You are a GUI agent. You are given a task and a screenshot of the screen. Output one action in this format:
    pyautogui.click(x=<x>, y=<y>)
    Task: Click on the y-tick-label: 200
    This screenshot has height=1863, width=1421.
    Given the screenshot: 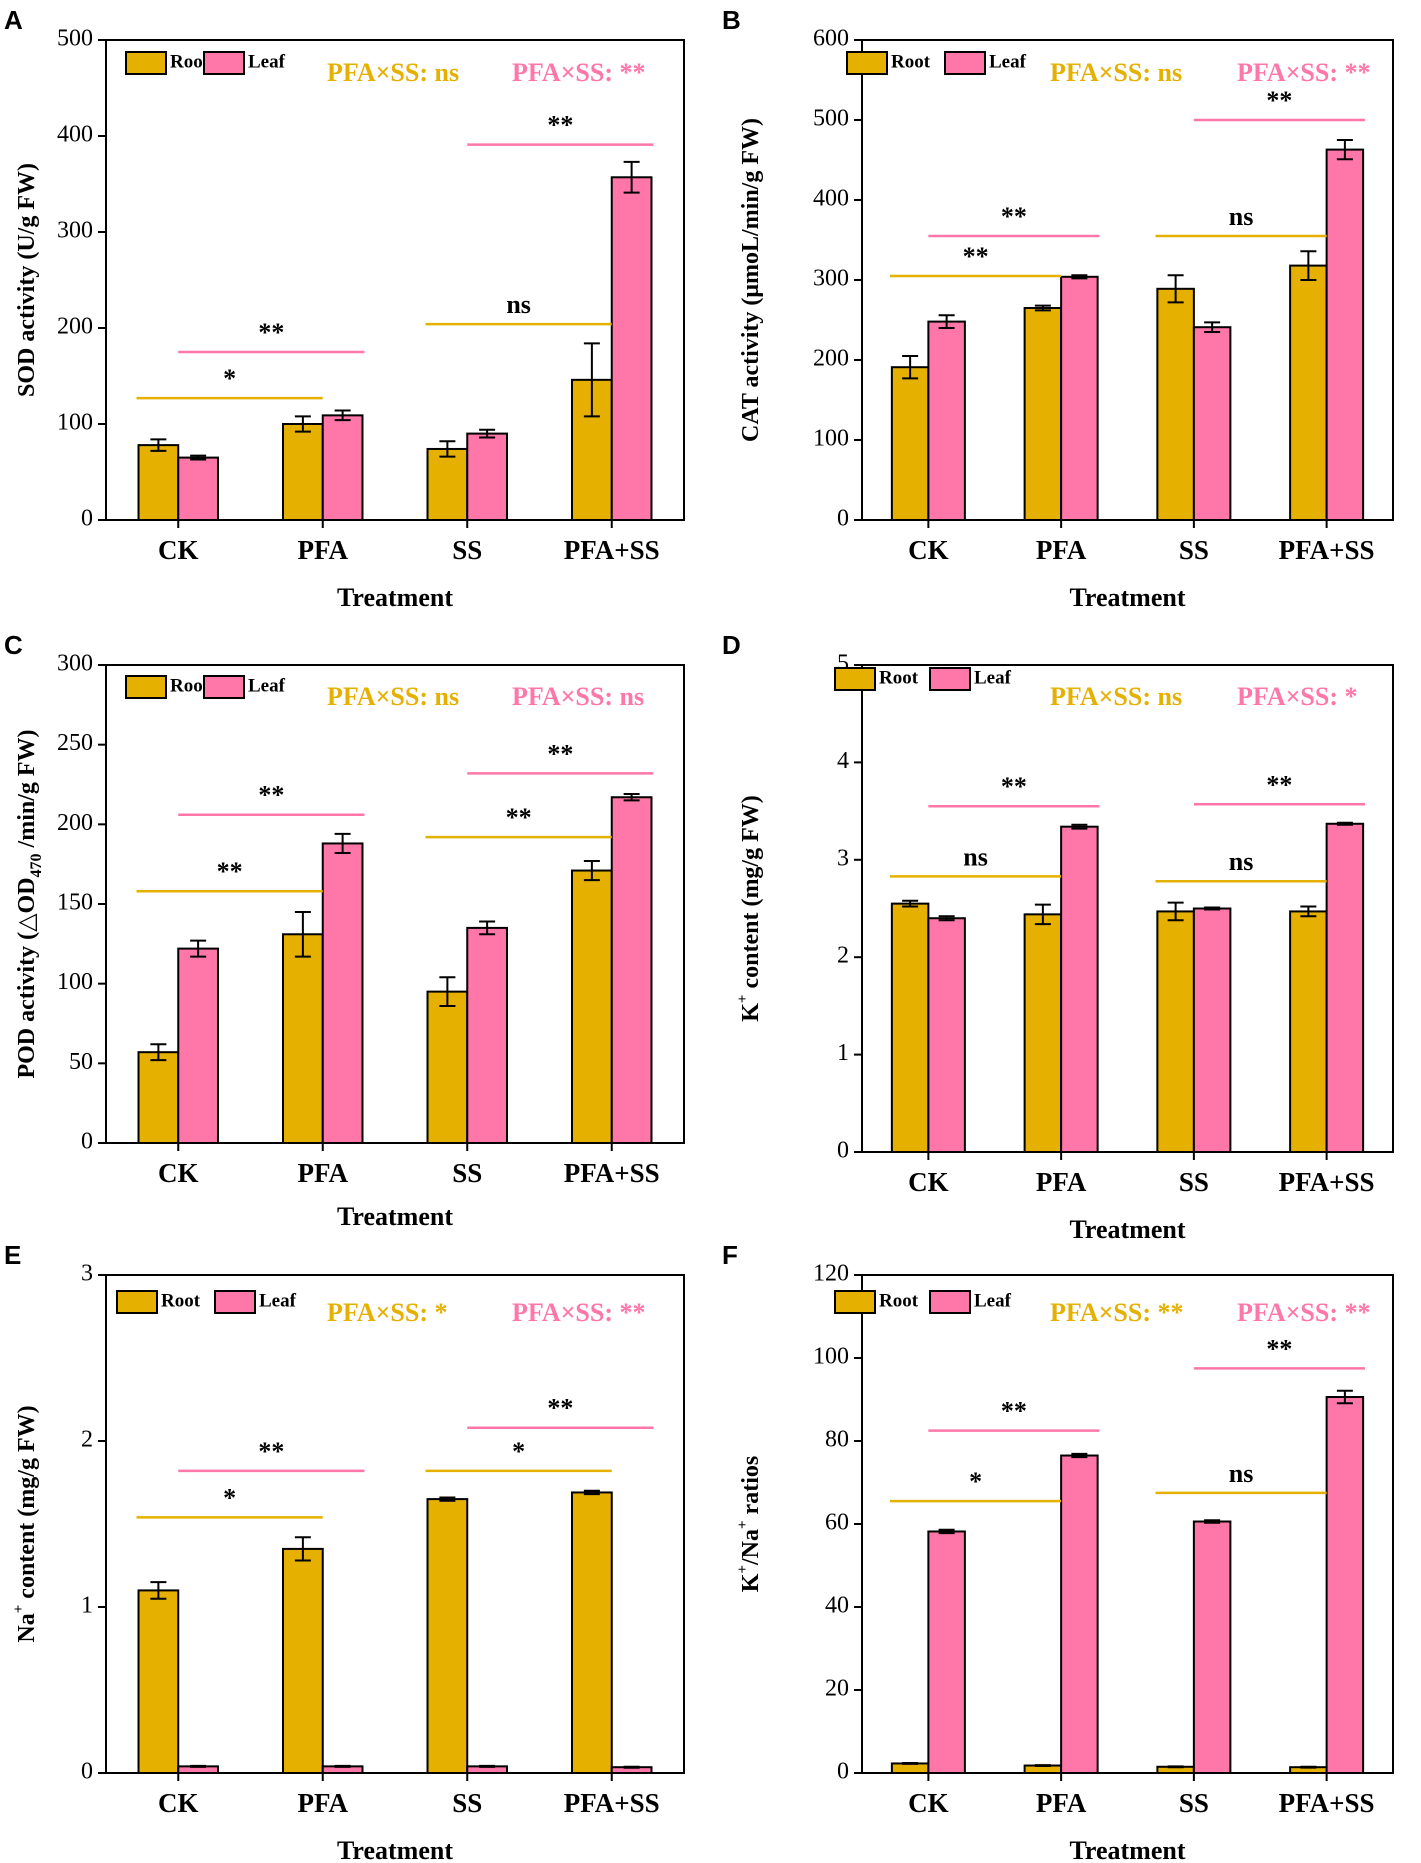 What is the action you would take?
    pyautogui.click(x=75, y=823)
    